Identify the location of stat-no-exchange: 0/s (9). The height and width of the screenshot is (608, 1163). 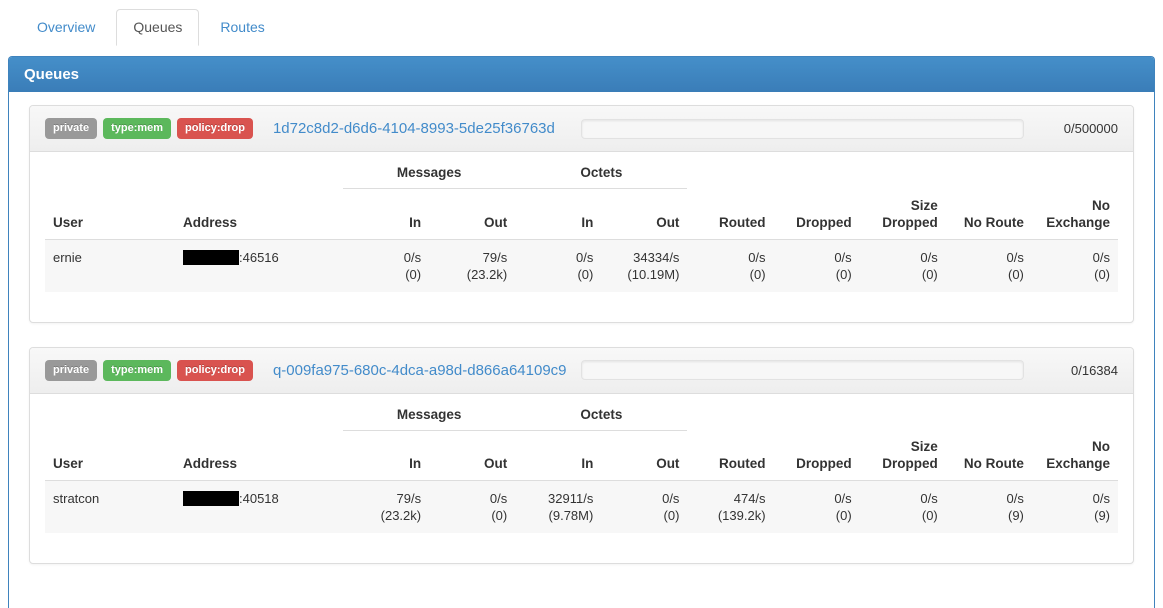
(1101, 507).